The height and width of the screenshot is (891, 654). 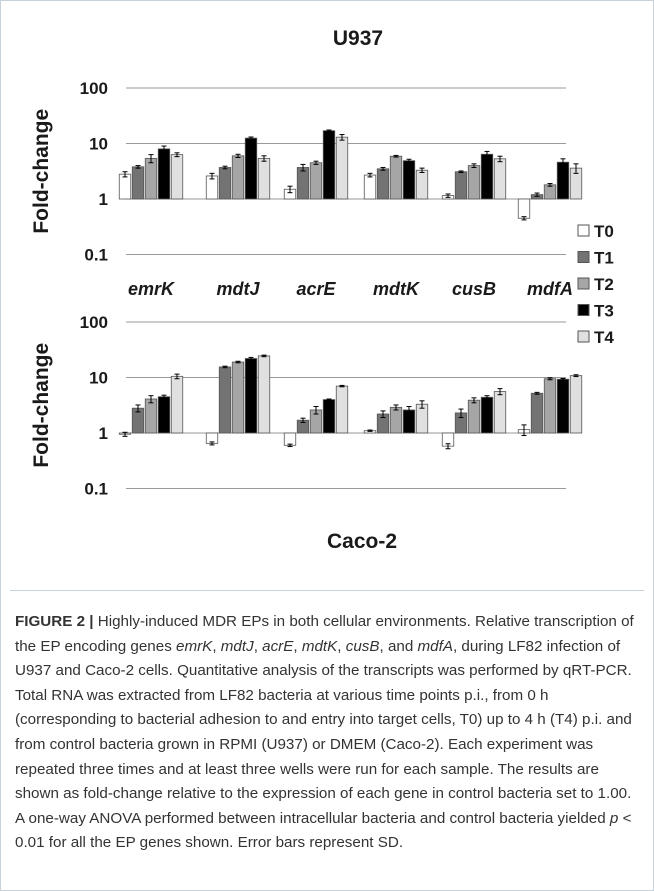 I want to click on caption-italic-term: acrE, so click(x=278, y=646).